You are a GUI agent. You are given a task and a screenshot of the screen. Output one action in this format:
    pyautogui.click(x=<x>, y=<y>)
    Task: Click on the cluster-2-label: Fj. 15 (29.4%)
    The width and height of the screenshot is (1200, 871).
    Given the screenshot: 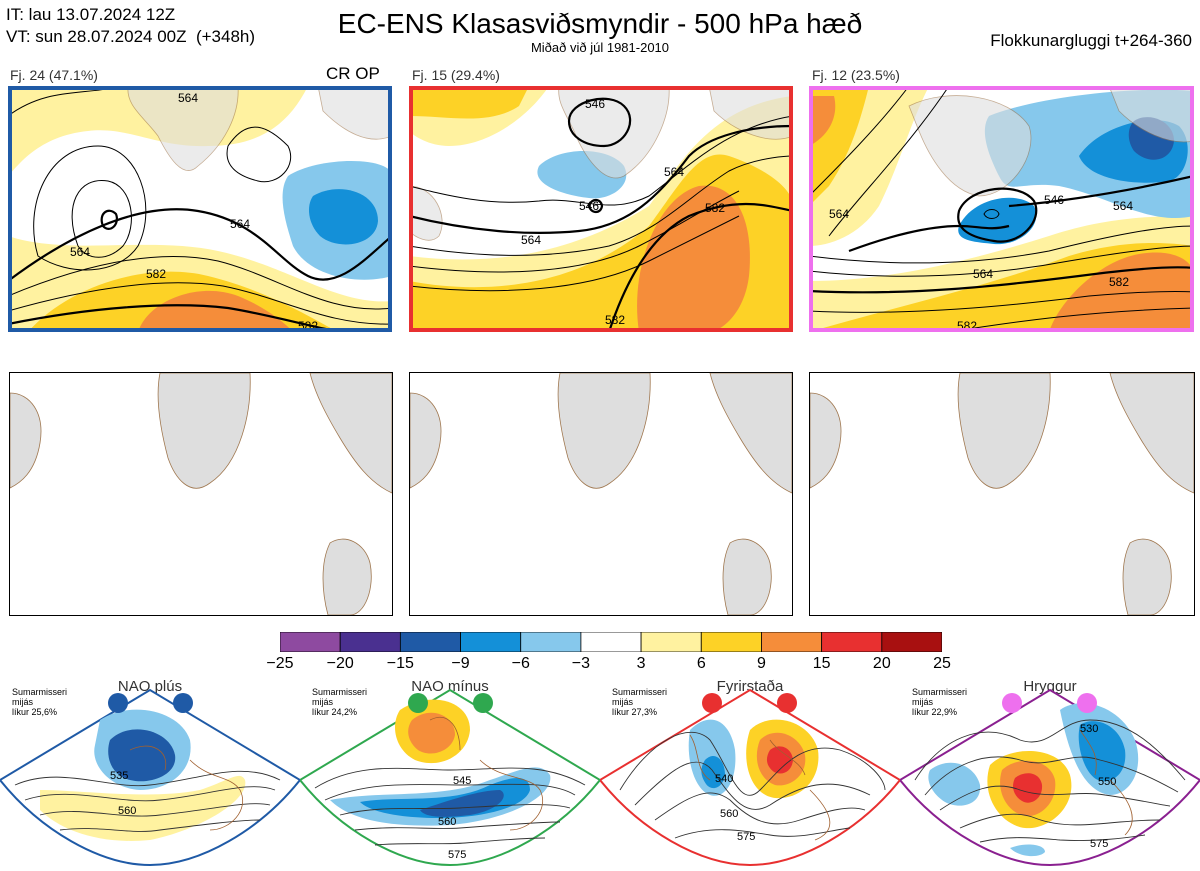 What is the action you would take?
    pyautogui.click(x=456, y=75)
    